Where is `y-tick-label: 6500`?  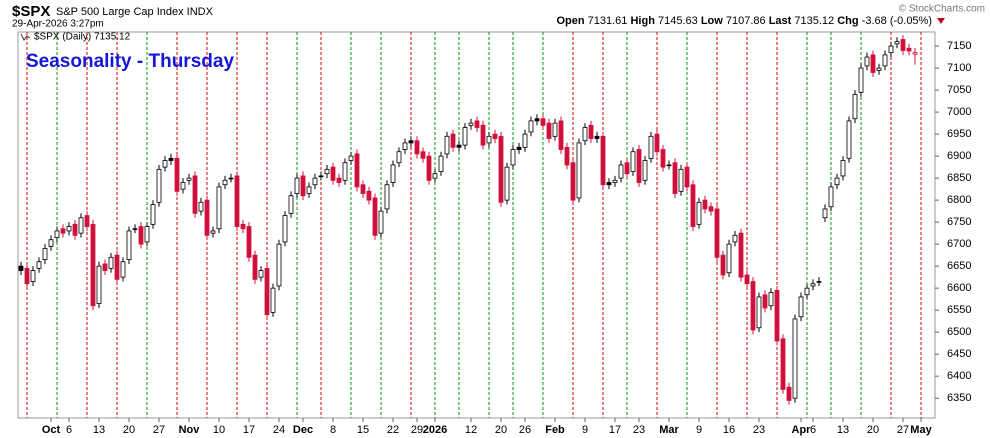 y-tick-label: 6500 is located at coordinates (959, 332).